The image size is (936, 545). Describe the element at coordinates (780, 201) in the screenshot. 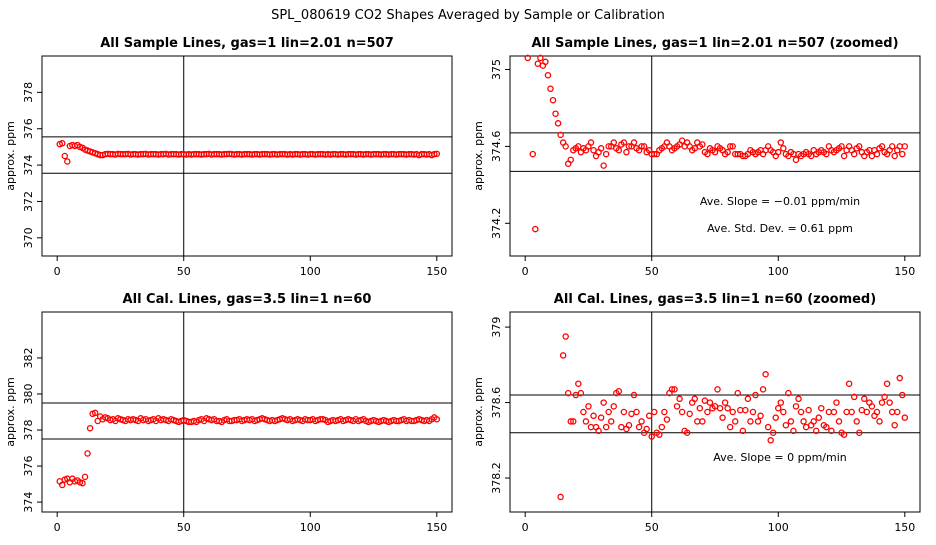

I see `annotation: Ave. Slope = −0.01 ppm/min` at that location.